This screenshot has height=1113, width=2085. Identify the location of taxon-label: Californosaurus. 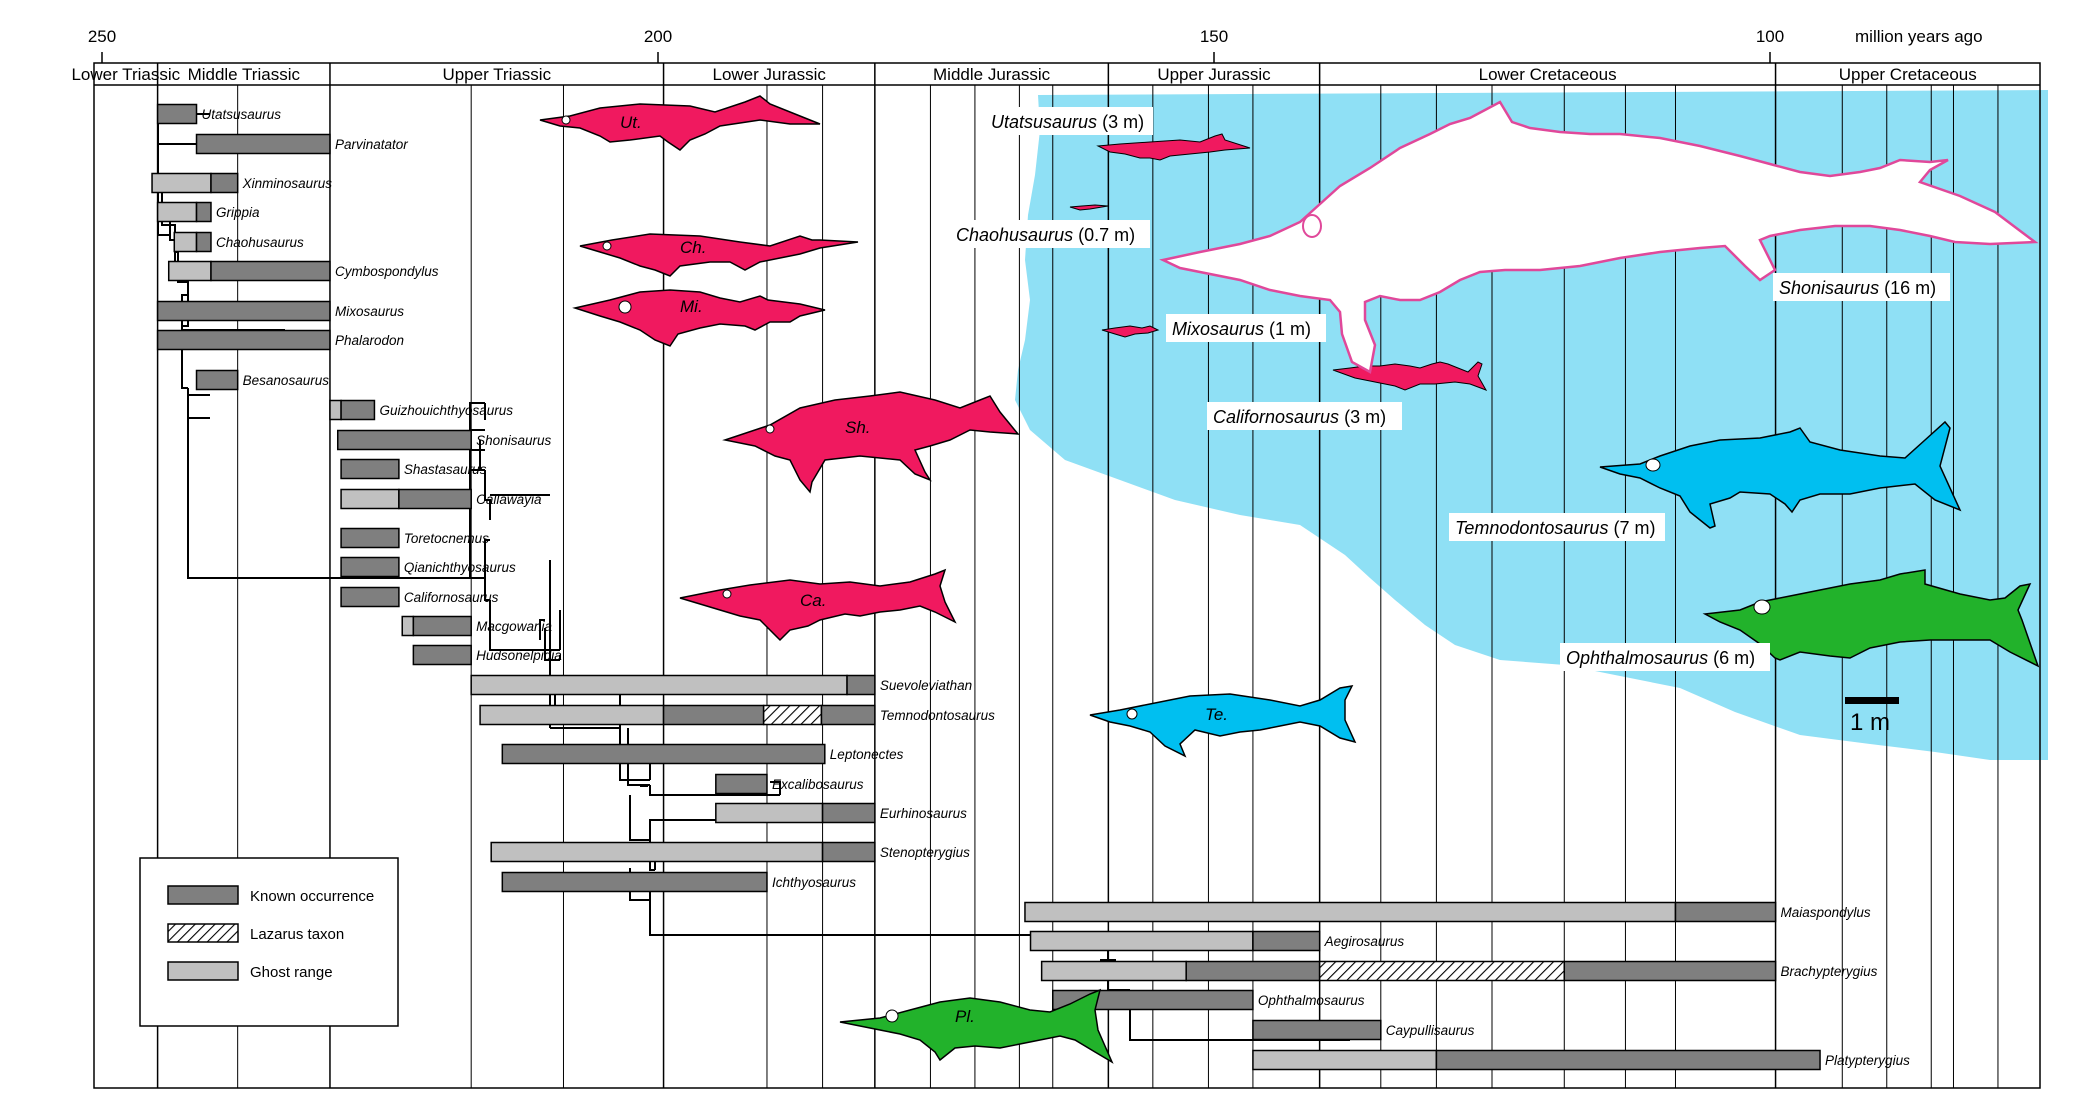
(451, 597).